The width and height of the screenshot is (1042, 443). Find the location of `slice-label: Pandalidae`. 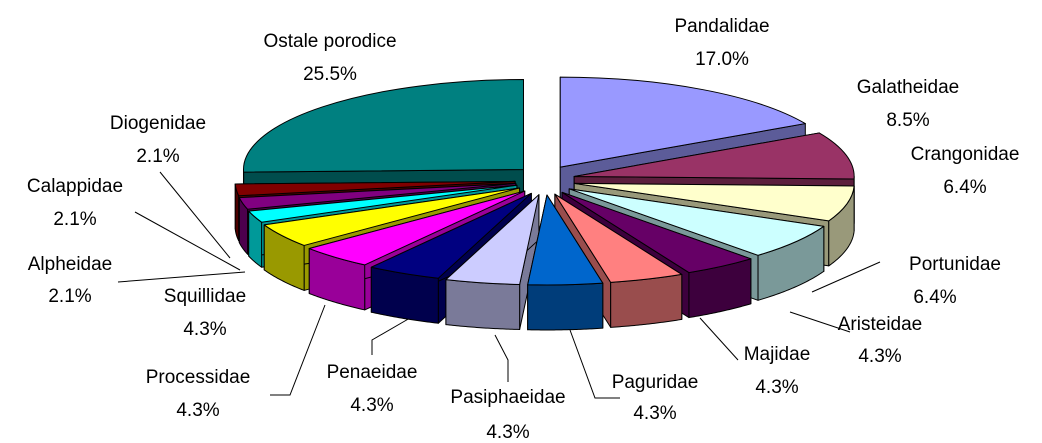

slice-label: Pandalidae is located at coordinates (721, 26).